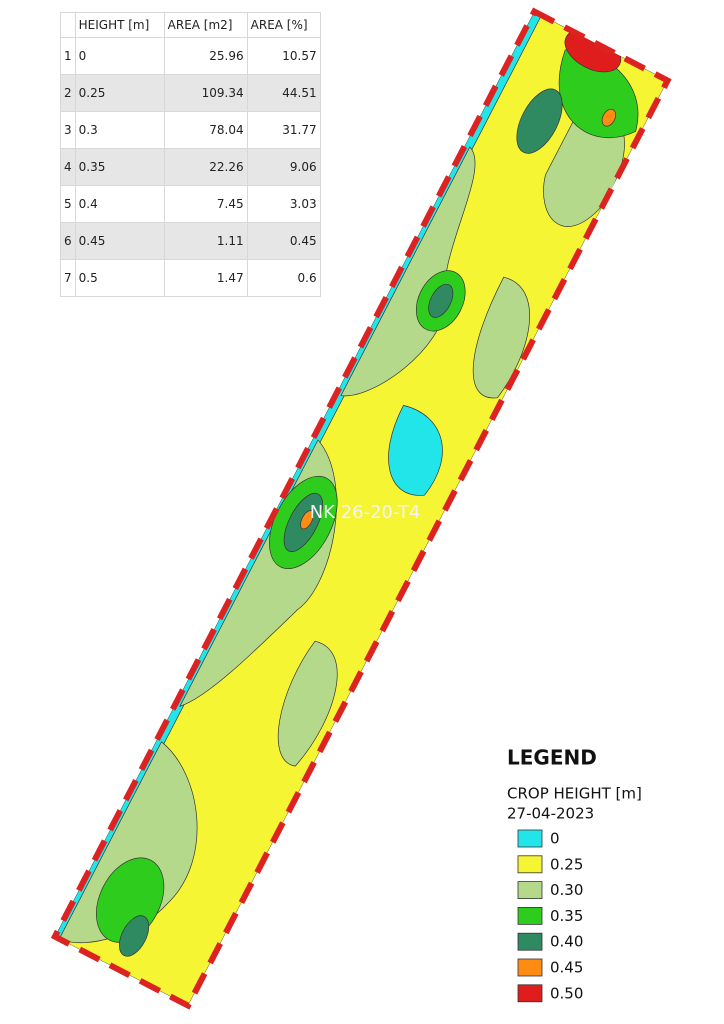 Image resolution: width=724 pixels, height=1024 pixels. Describe the element at coordinates (566, 993) in the screenshot. I see `legend-label: 0.50` at that location.